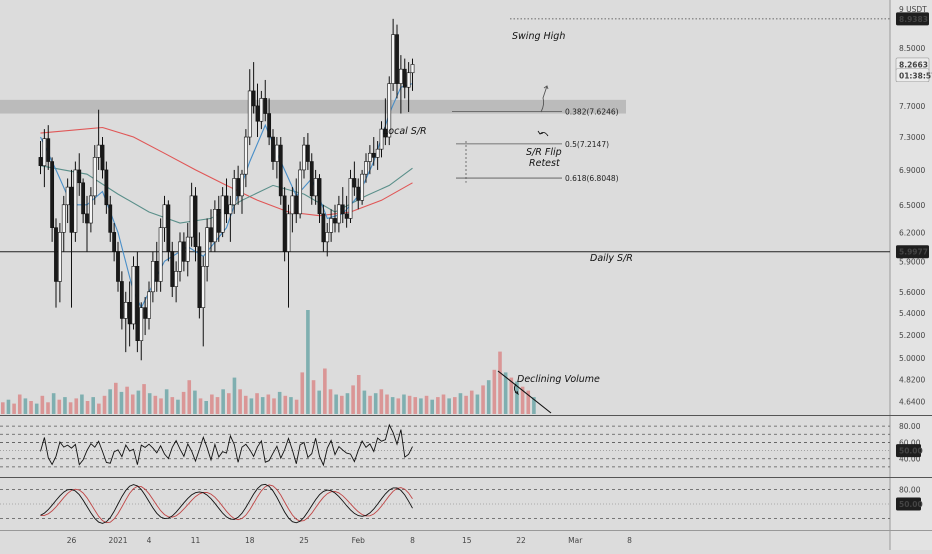 This screenshot has height=554, width=932. What do you see at coordinates (912, 335) in the screenshot?
I see `price-tick-label: 5.2000` at bounding box center [912, 335].